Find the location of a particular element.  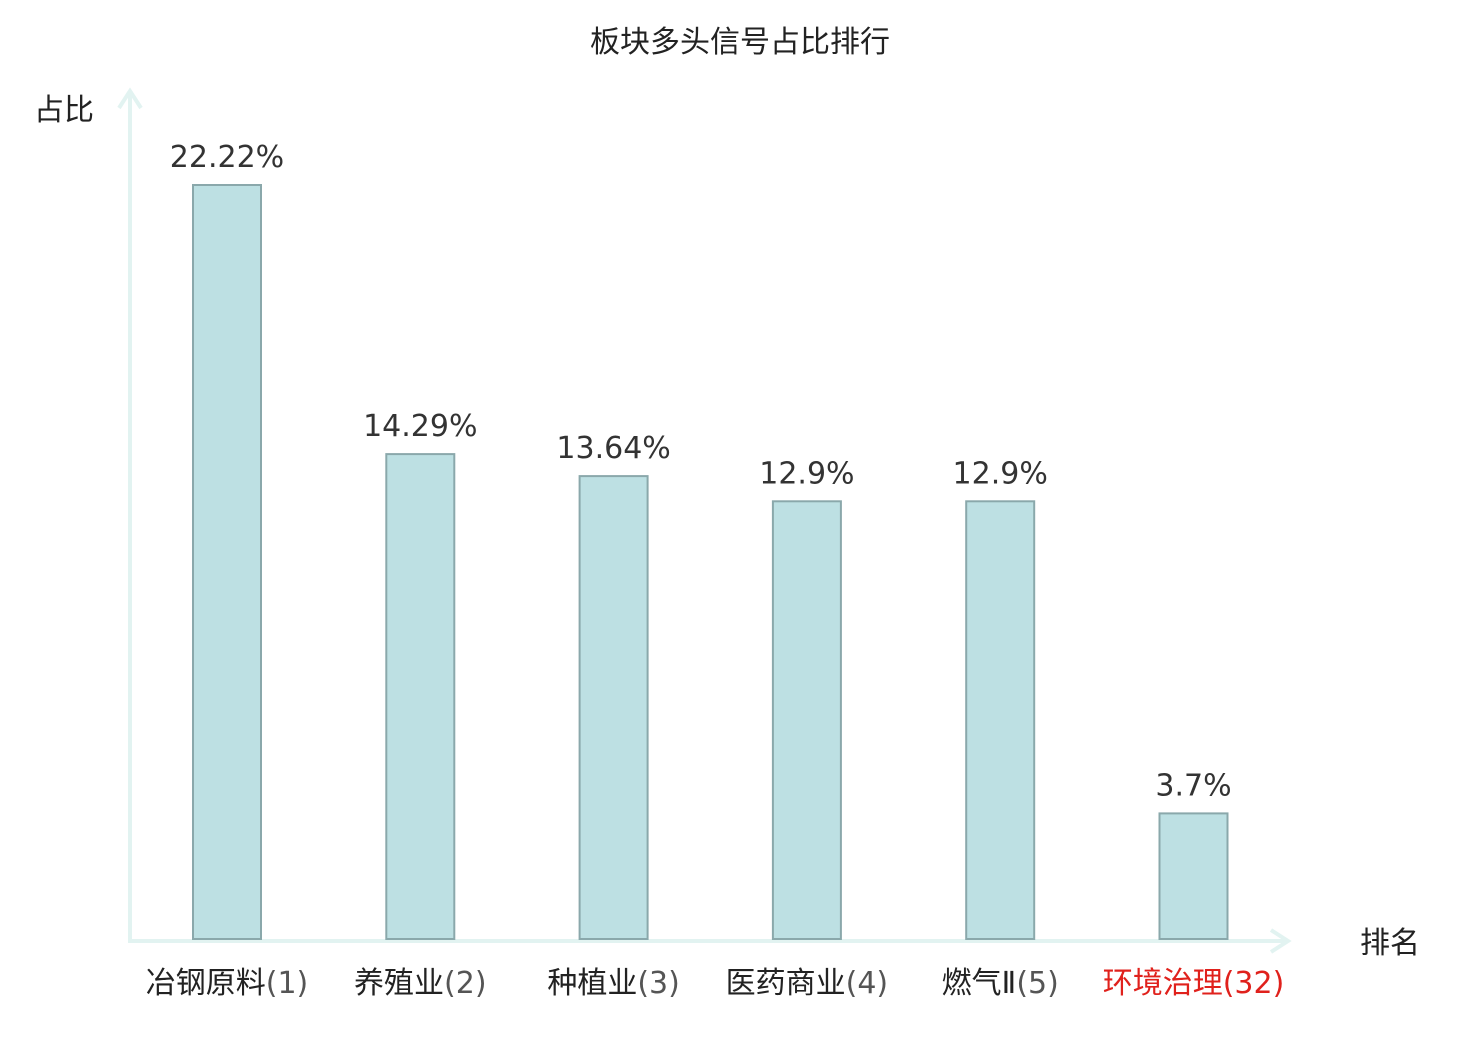

category-label: 燃气Ⅱ(5) is located at coordinates (1000, 983).